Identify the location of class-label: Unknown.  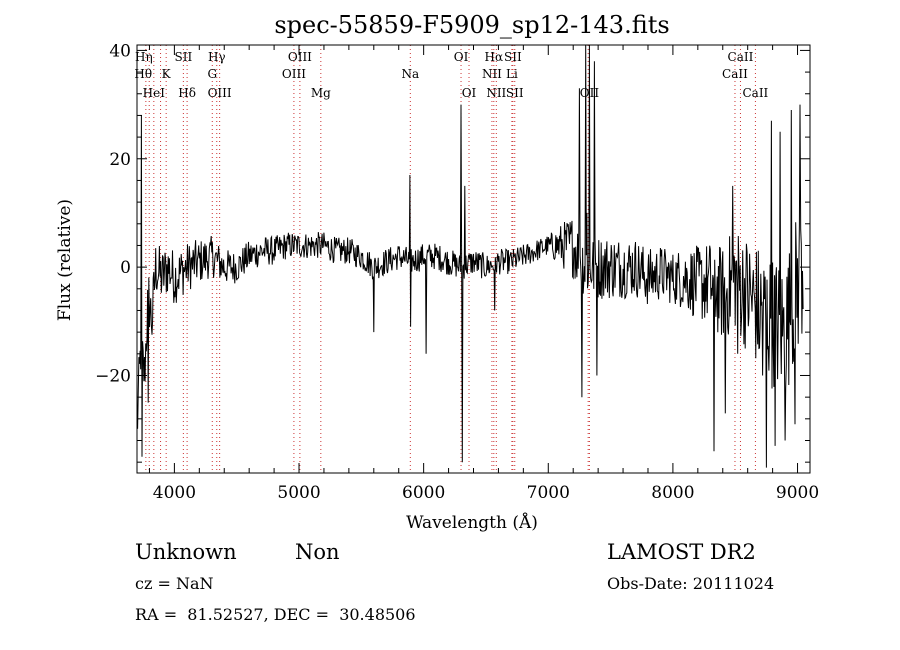
(186, 552).